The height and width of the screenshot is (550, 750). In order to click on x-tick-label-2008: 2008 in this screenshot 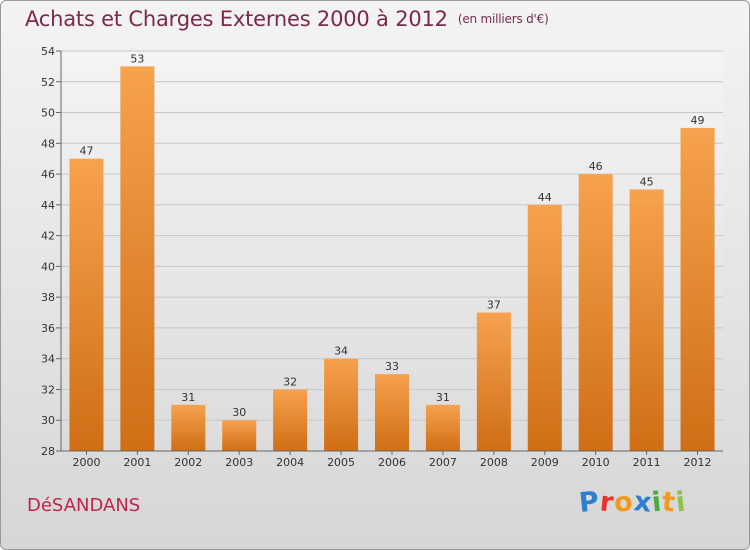, I will do `click(494, 462)`.